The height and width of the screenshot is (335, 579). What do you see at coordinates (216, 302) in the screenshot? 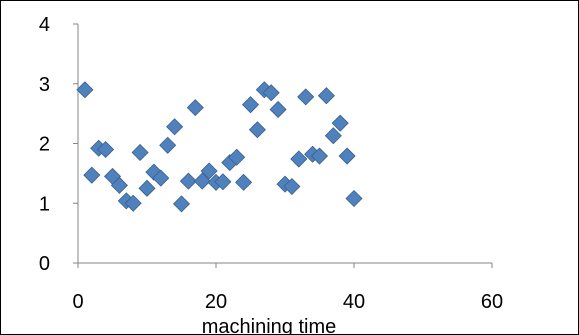
I see `x-tick-label: 20` at bounding box center [216, 302].